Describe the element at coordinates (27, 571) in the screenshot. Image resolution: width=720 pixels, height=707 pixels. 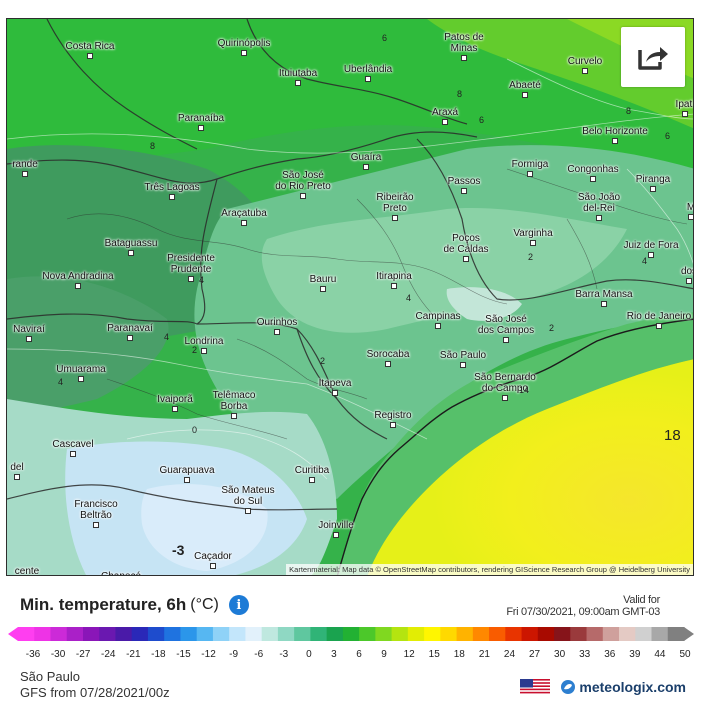
I see `city-label: cente` at that location.